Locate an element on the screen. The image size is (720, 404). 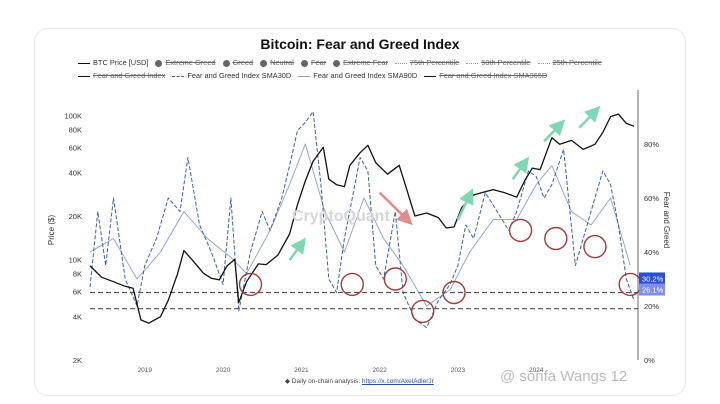
legend-item-fear: Fear is located at coordinates (313, 62).